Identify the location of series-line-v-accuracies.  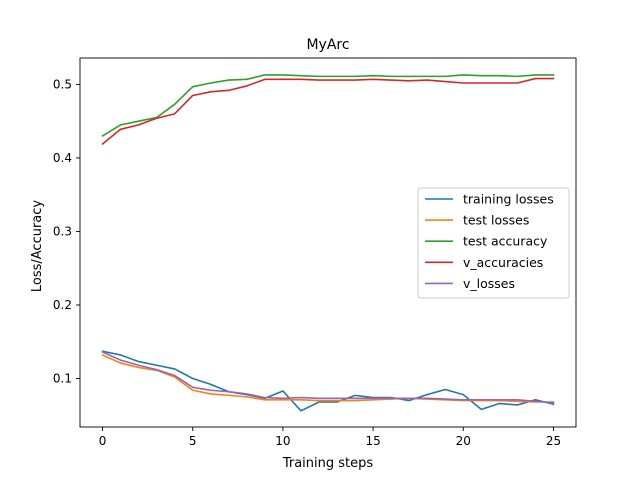
(328, 111).